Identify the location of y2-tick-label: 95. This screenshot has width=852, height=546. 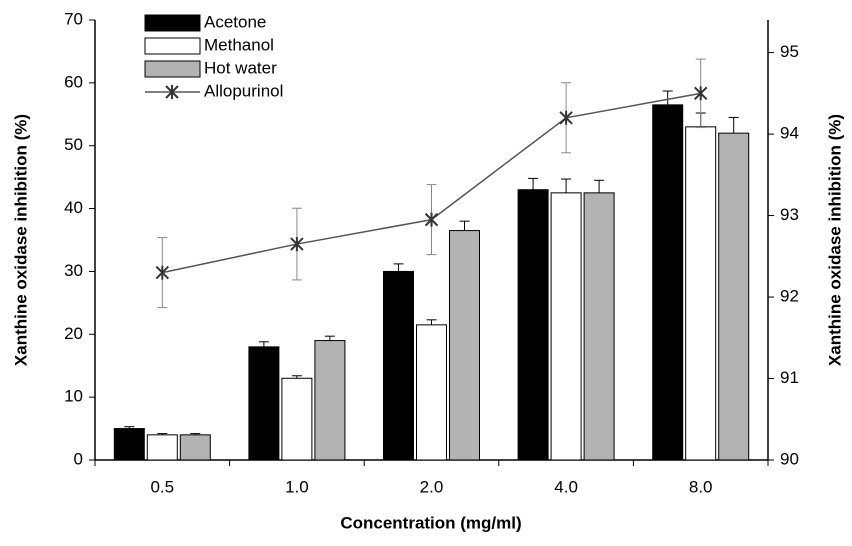
(789, 51).